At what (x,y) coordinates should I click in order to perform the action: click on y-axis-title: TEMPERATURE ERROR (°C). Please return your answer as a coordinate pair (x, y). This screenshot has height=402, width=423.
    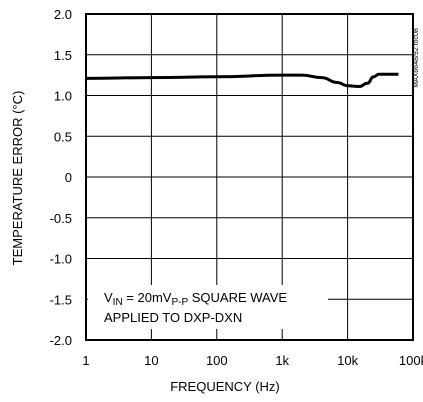
    Looking at the image, I should click on (17, 178).